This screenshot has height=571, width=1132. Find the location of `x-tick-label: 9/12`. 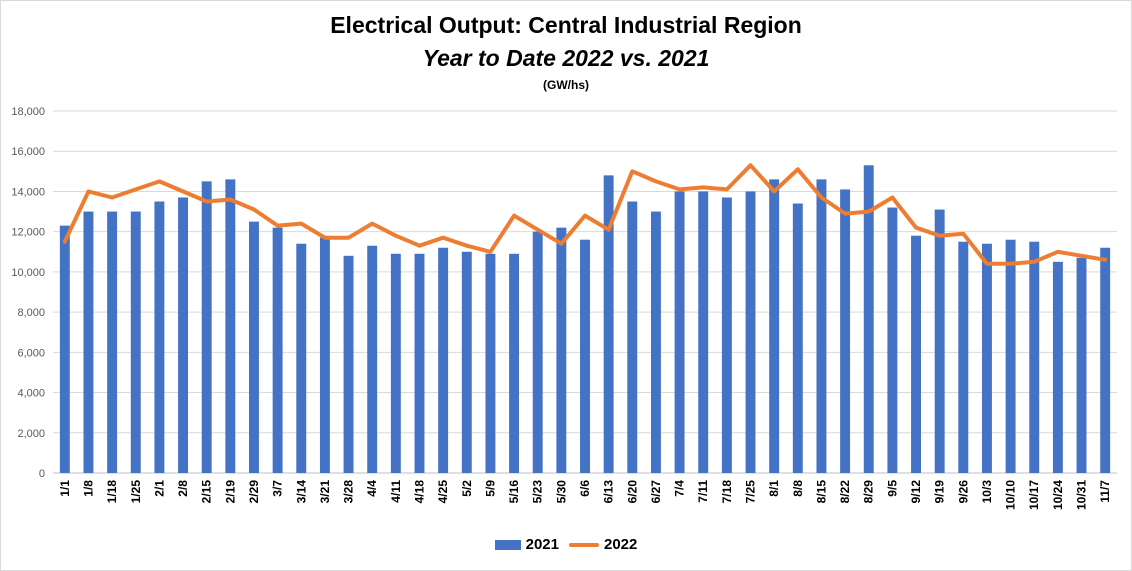

x-tick-label: 9/12 is located at coordinates (916, 492).